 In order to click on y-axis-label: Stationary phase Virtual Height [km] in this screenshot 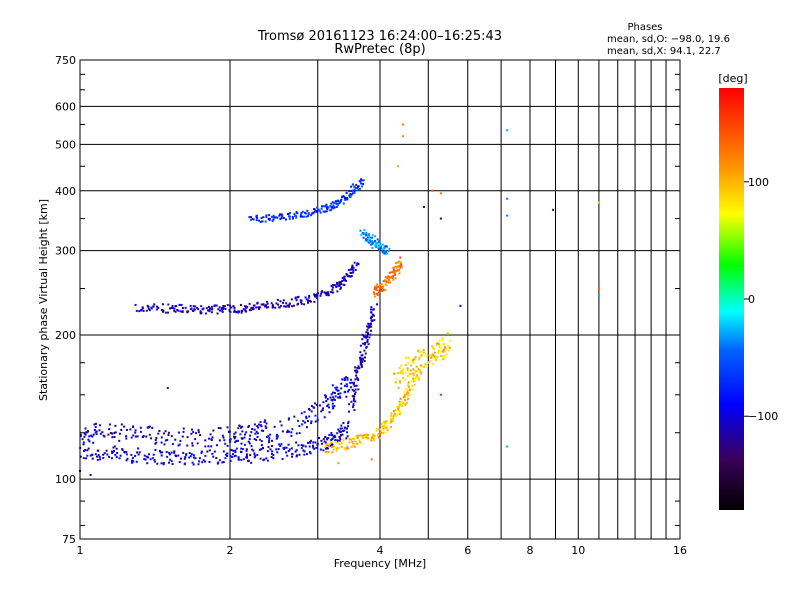, I will do `click(43, 300)`.